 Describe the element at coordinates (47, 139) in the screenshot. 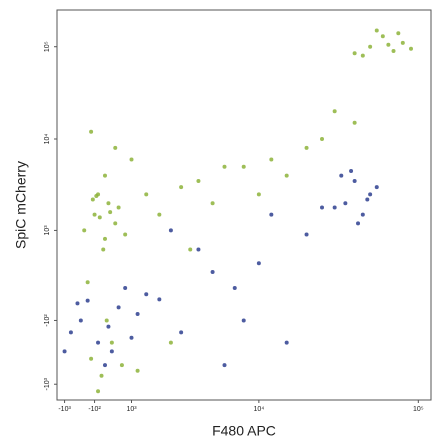

I see `y-tick-label: 10⁴` at that location.